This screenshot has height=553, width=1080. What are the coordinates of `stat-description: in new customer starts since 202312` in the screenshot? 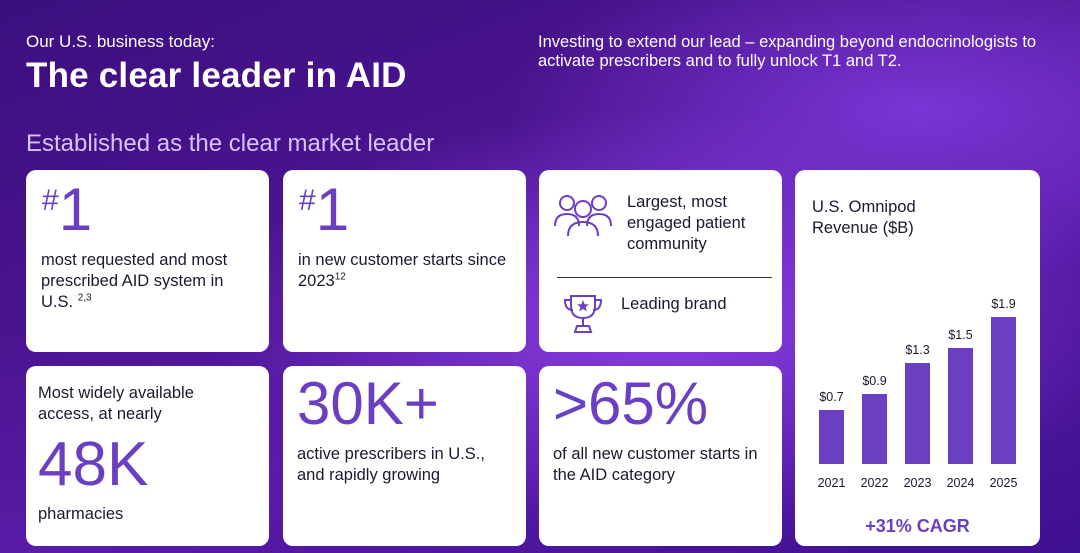 It's located at (405, 271).